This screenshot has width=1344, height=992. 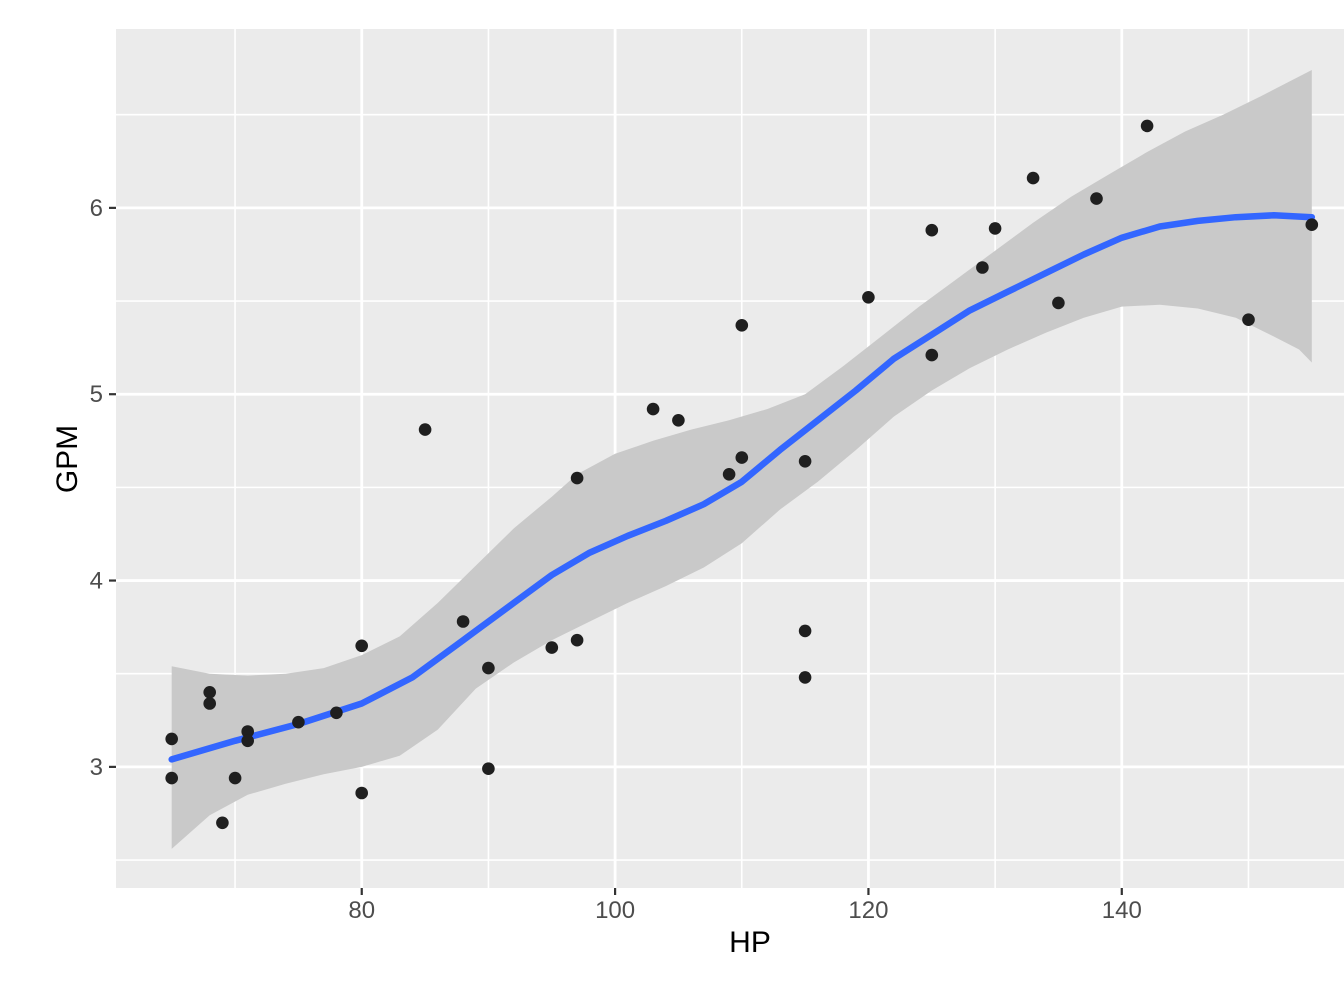 What do you see at coordinates (615, 910) in the screenshot?
I see `x-axis-tick-label: 100` at bounding box center [615, 910].